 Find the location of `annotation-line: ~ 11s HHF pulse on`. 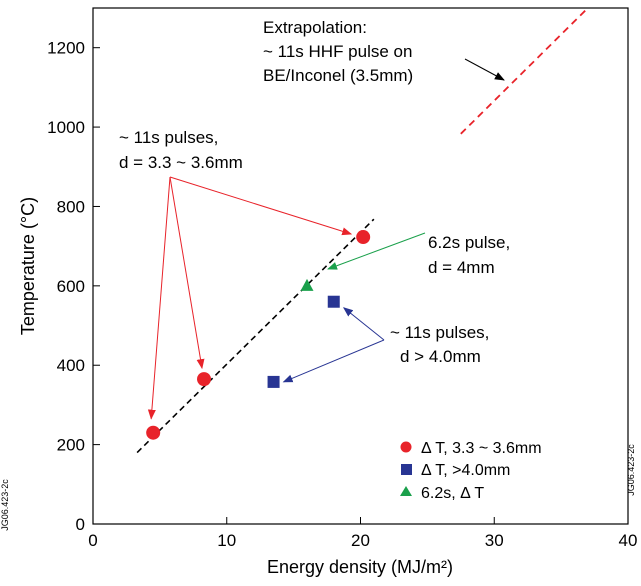

annotation-line: ~ 11s HHF pulse on is located at coordinates (337, 51).